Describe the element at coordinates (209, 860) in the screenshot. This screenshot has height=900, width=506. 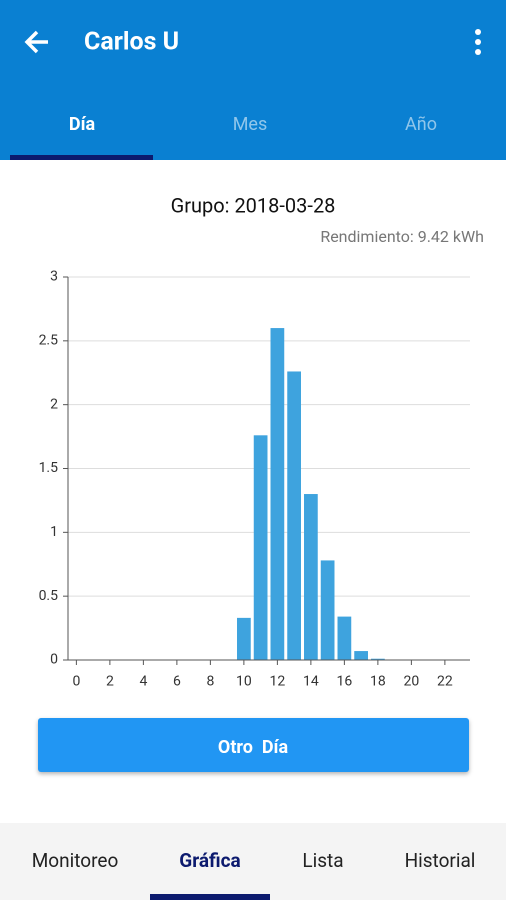
I see `nav-item: Gráfica` at that location.